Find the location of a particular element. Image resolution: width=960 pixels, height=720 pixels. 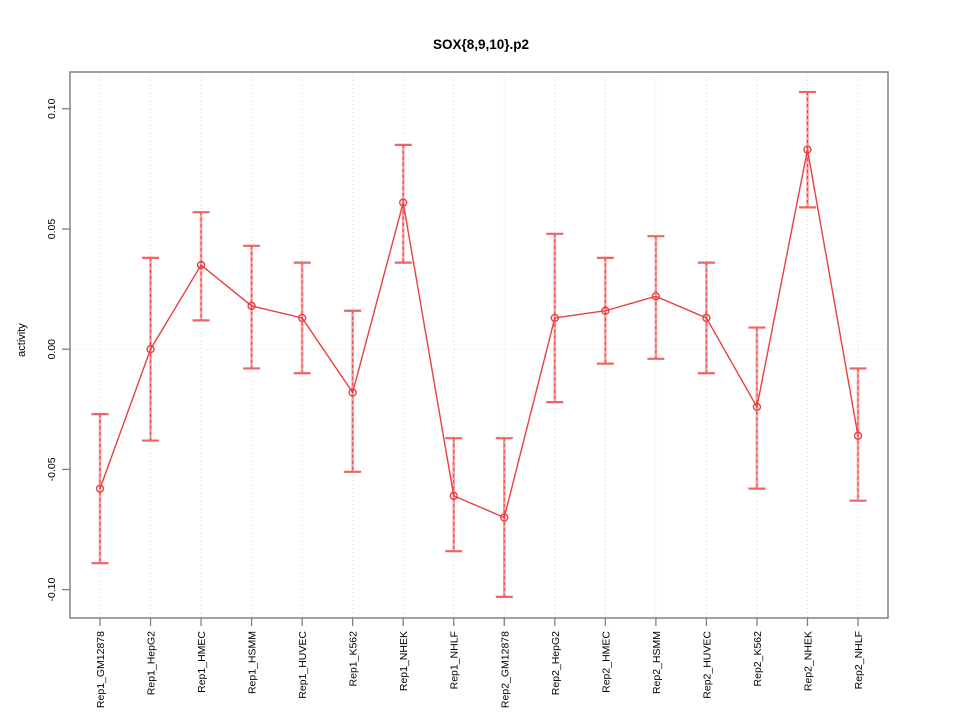

x-tick-label: Rep1_GM12878 is located at coordinates (101, 669).